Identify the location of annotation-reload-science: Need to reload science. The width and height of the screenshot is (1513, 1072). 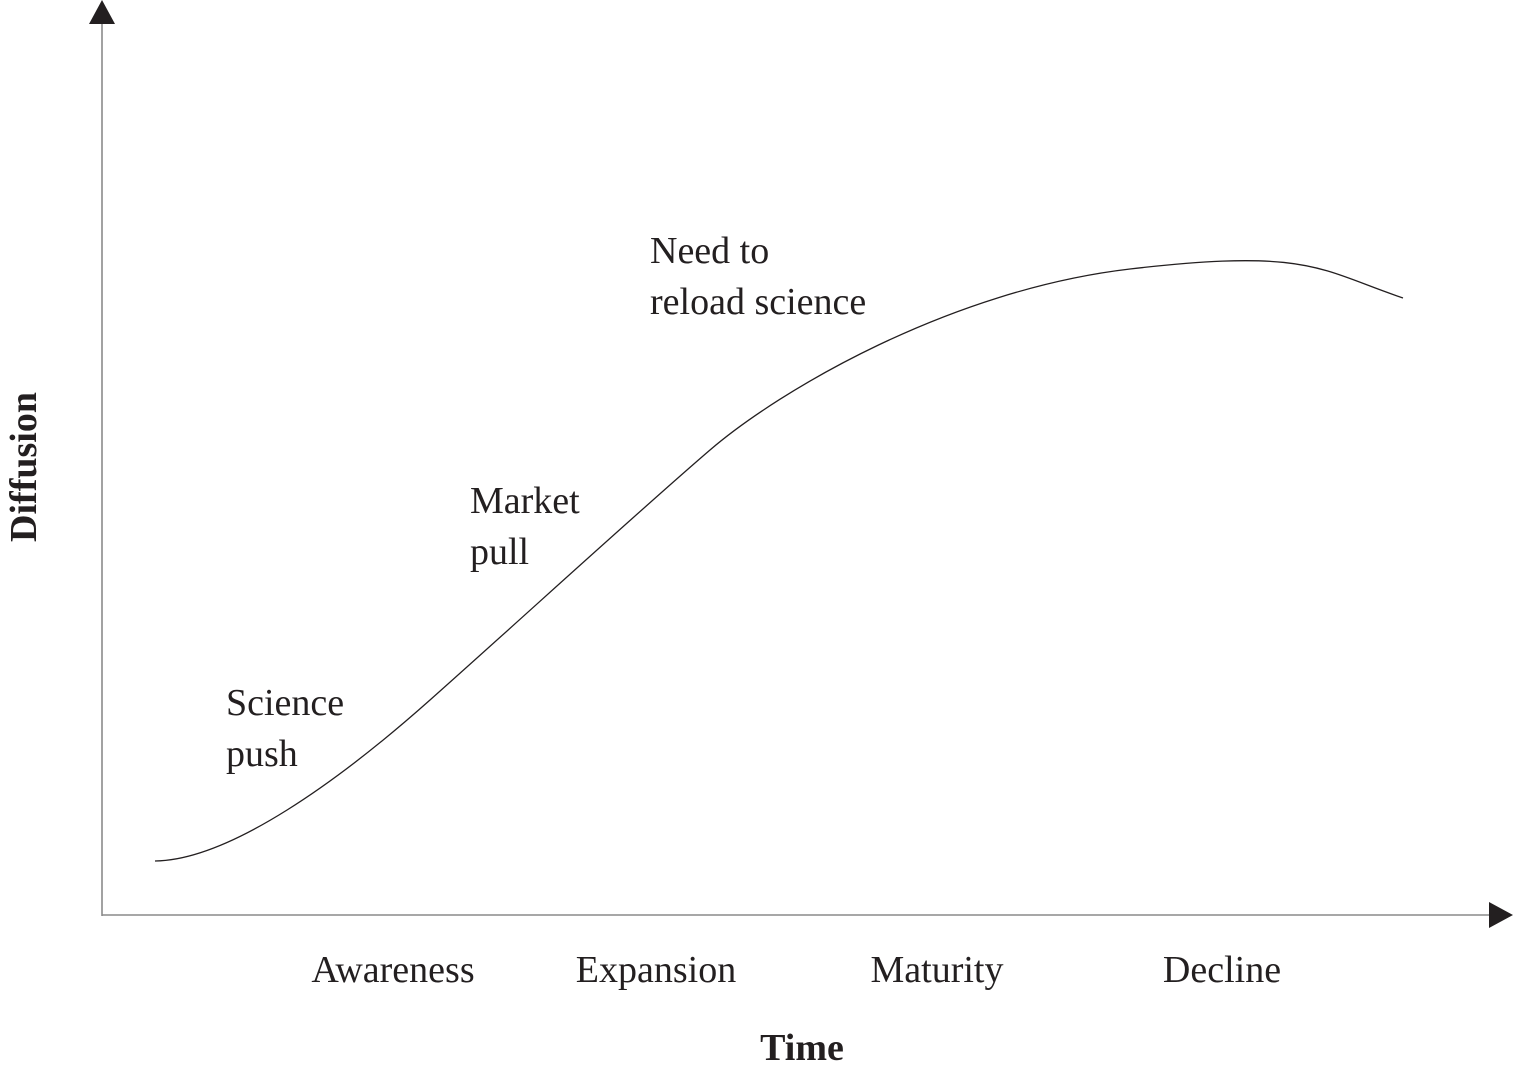
(758, 276).